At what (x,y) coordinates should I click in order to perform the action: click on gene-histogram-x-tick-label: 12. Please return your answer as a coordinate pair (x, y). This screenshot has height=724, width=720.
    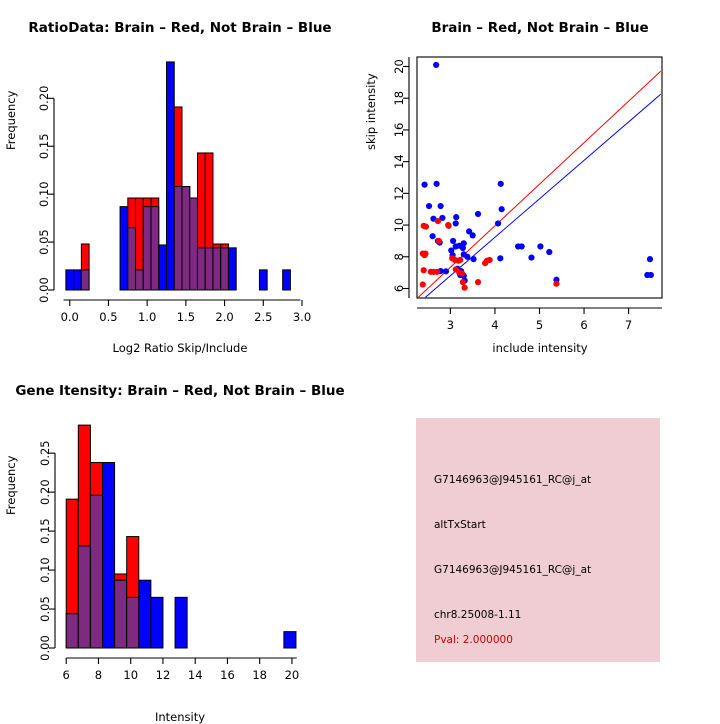
    Looking at the image, I should click on (163, 675).